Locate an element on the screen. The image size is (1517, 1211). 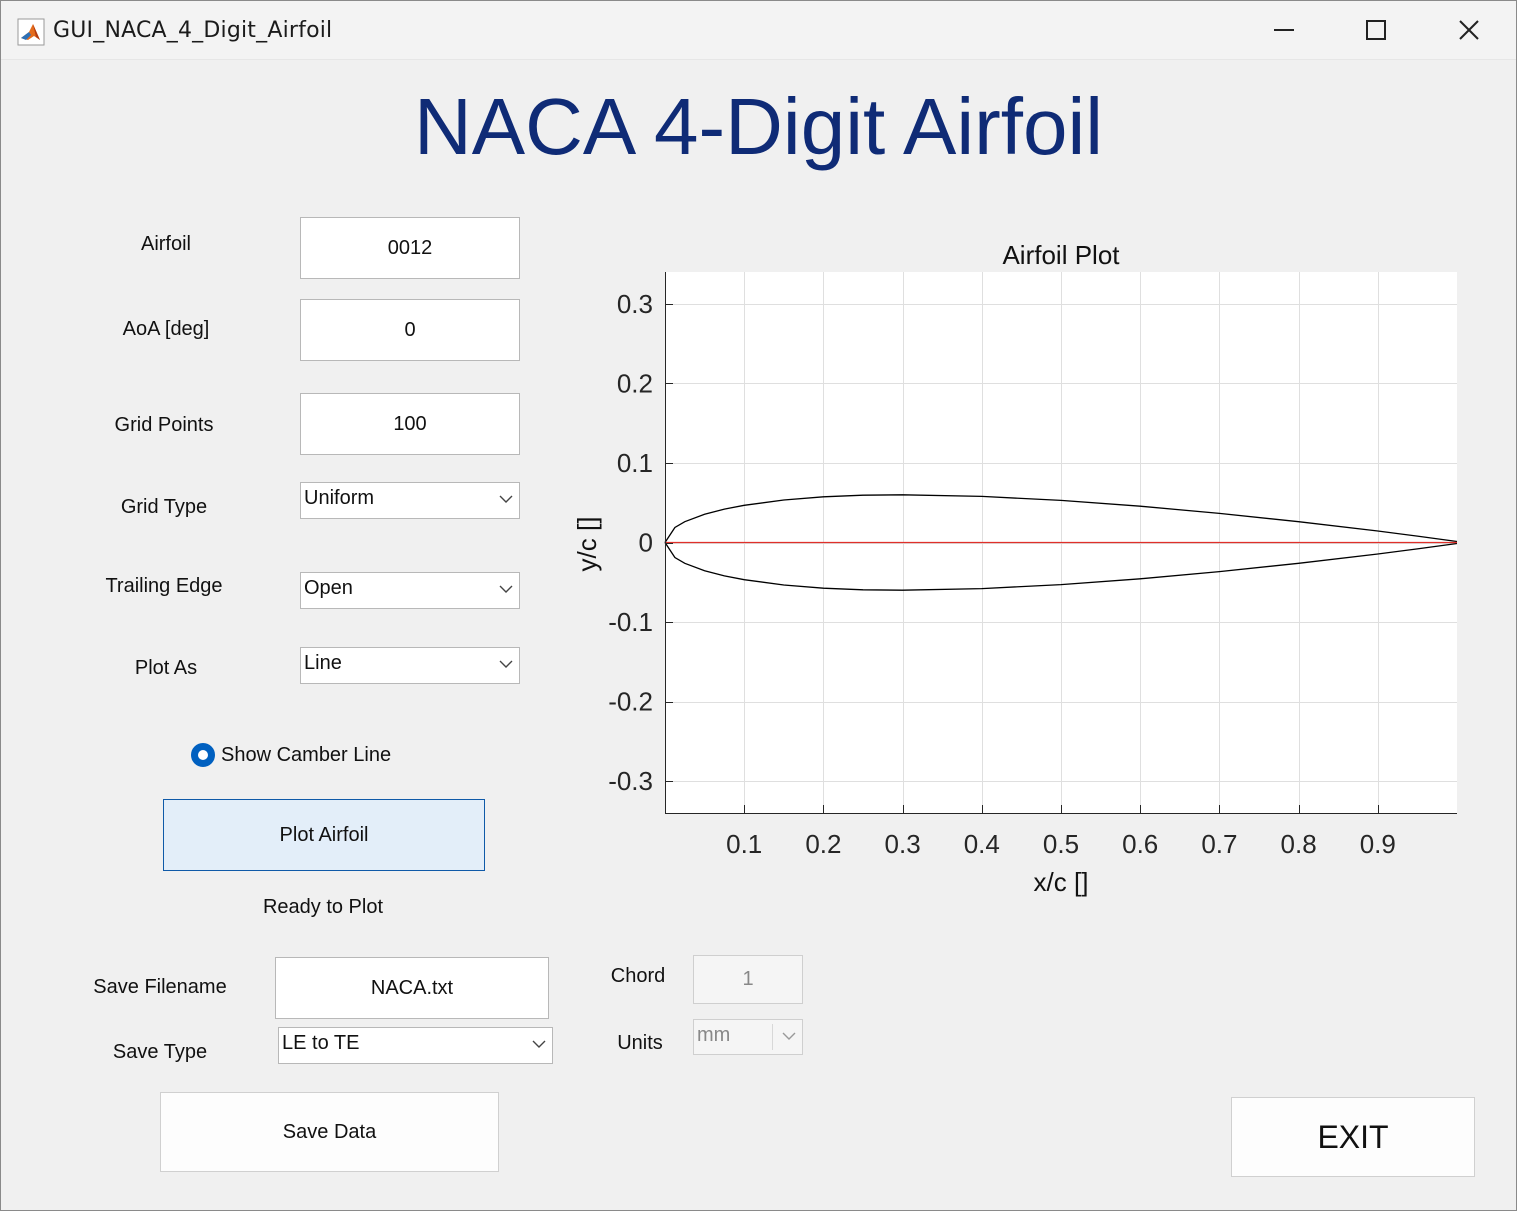
chord-label: Chord is located at coordinates (638, 976).